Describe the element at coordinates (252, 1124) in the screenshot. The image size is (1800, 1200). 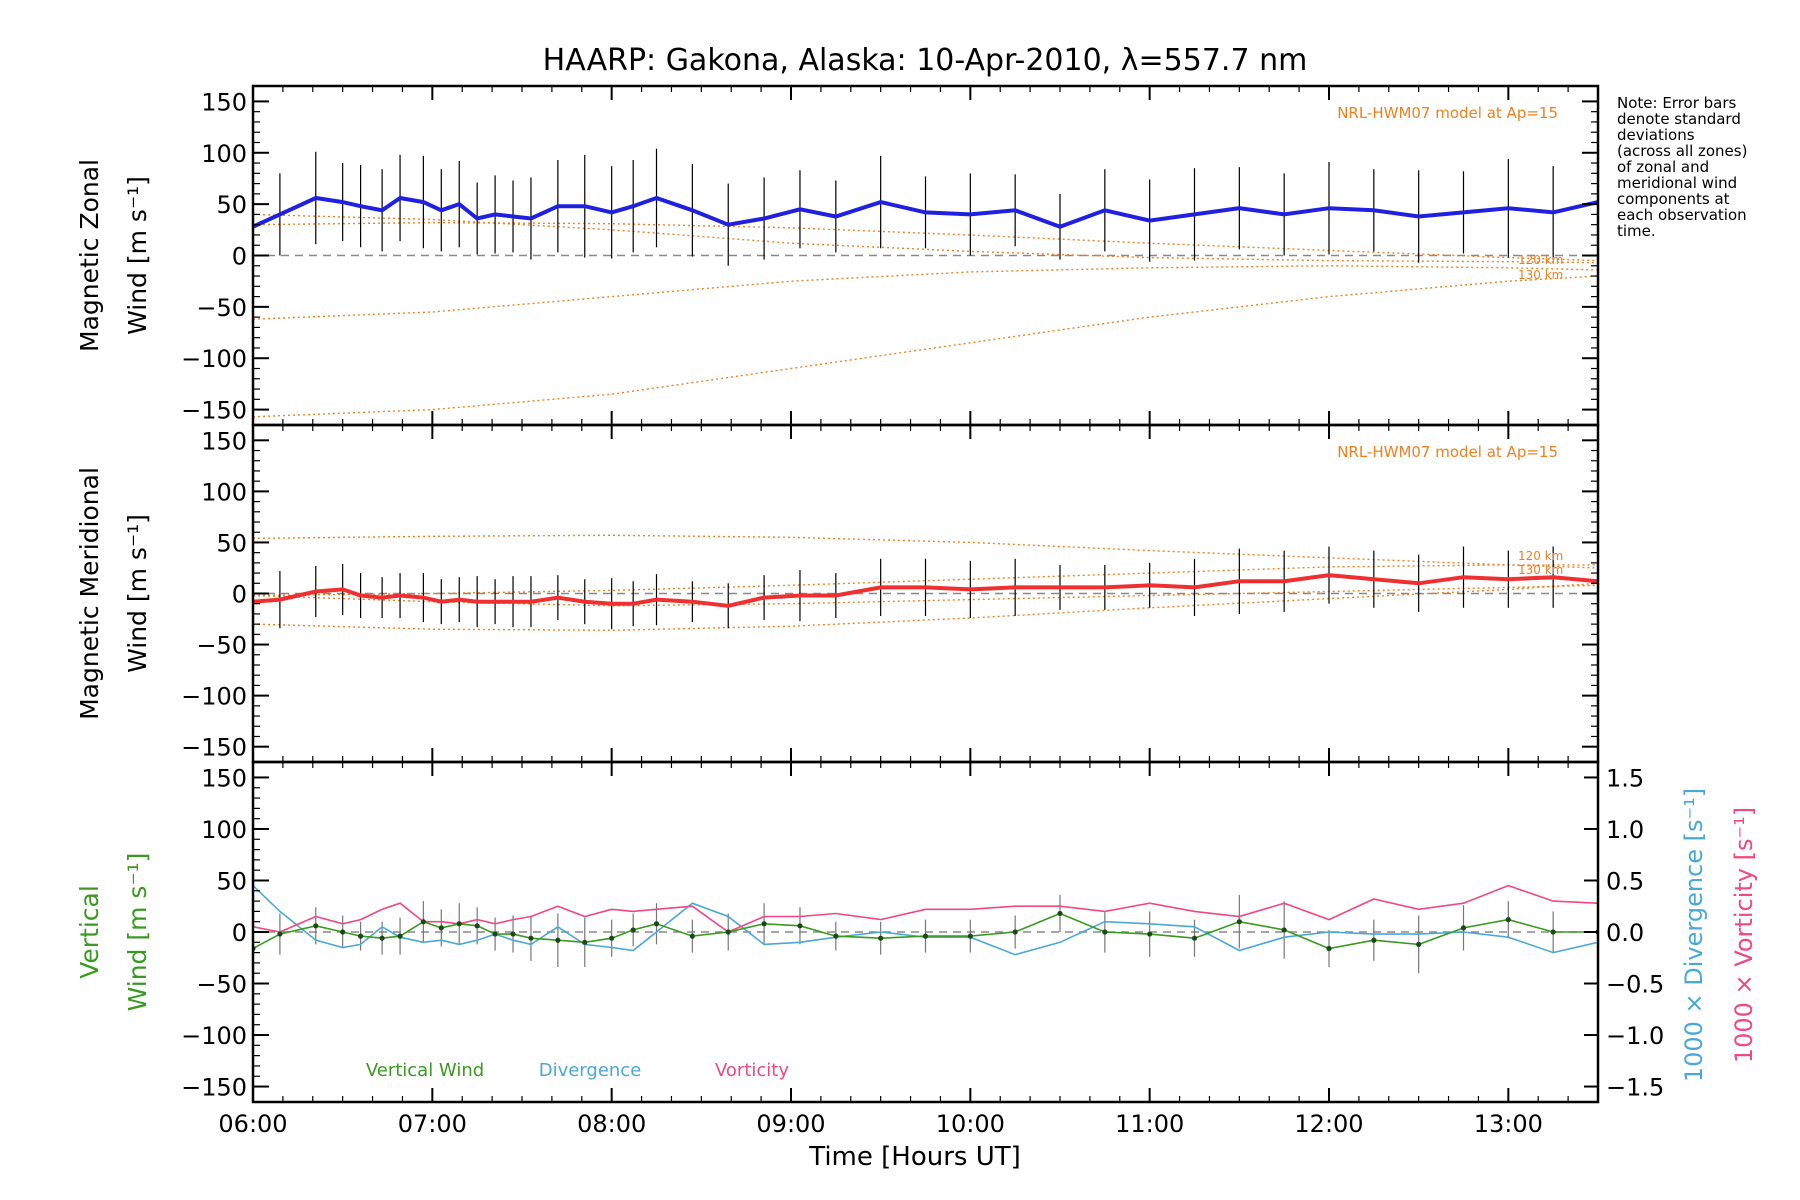
I see `x-tick-label: 06:00` at that location.